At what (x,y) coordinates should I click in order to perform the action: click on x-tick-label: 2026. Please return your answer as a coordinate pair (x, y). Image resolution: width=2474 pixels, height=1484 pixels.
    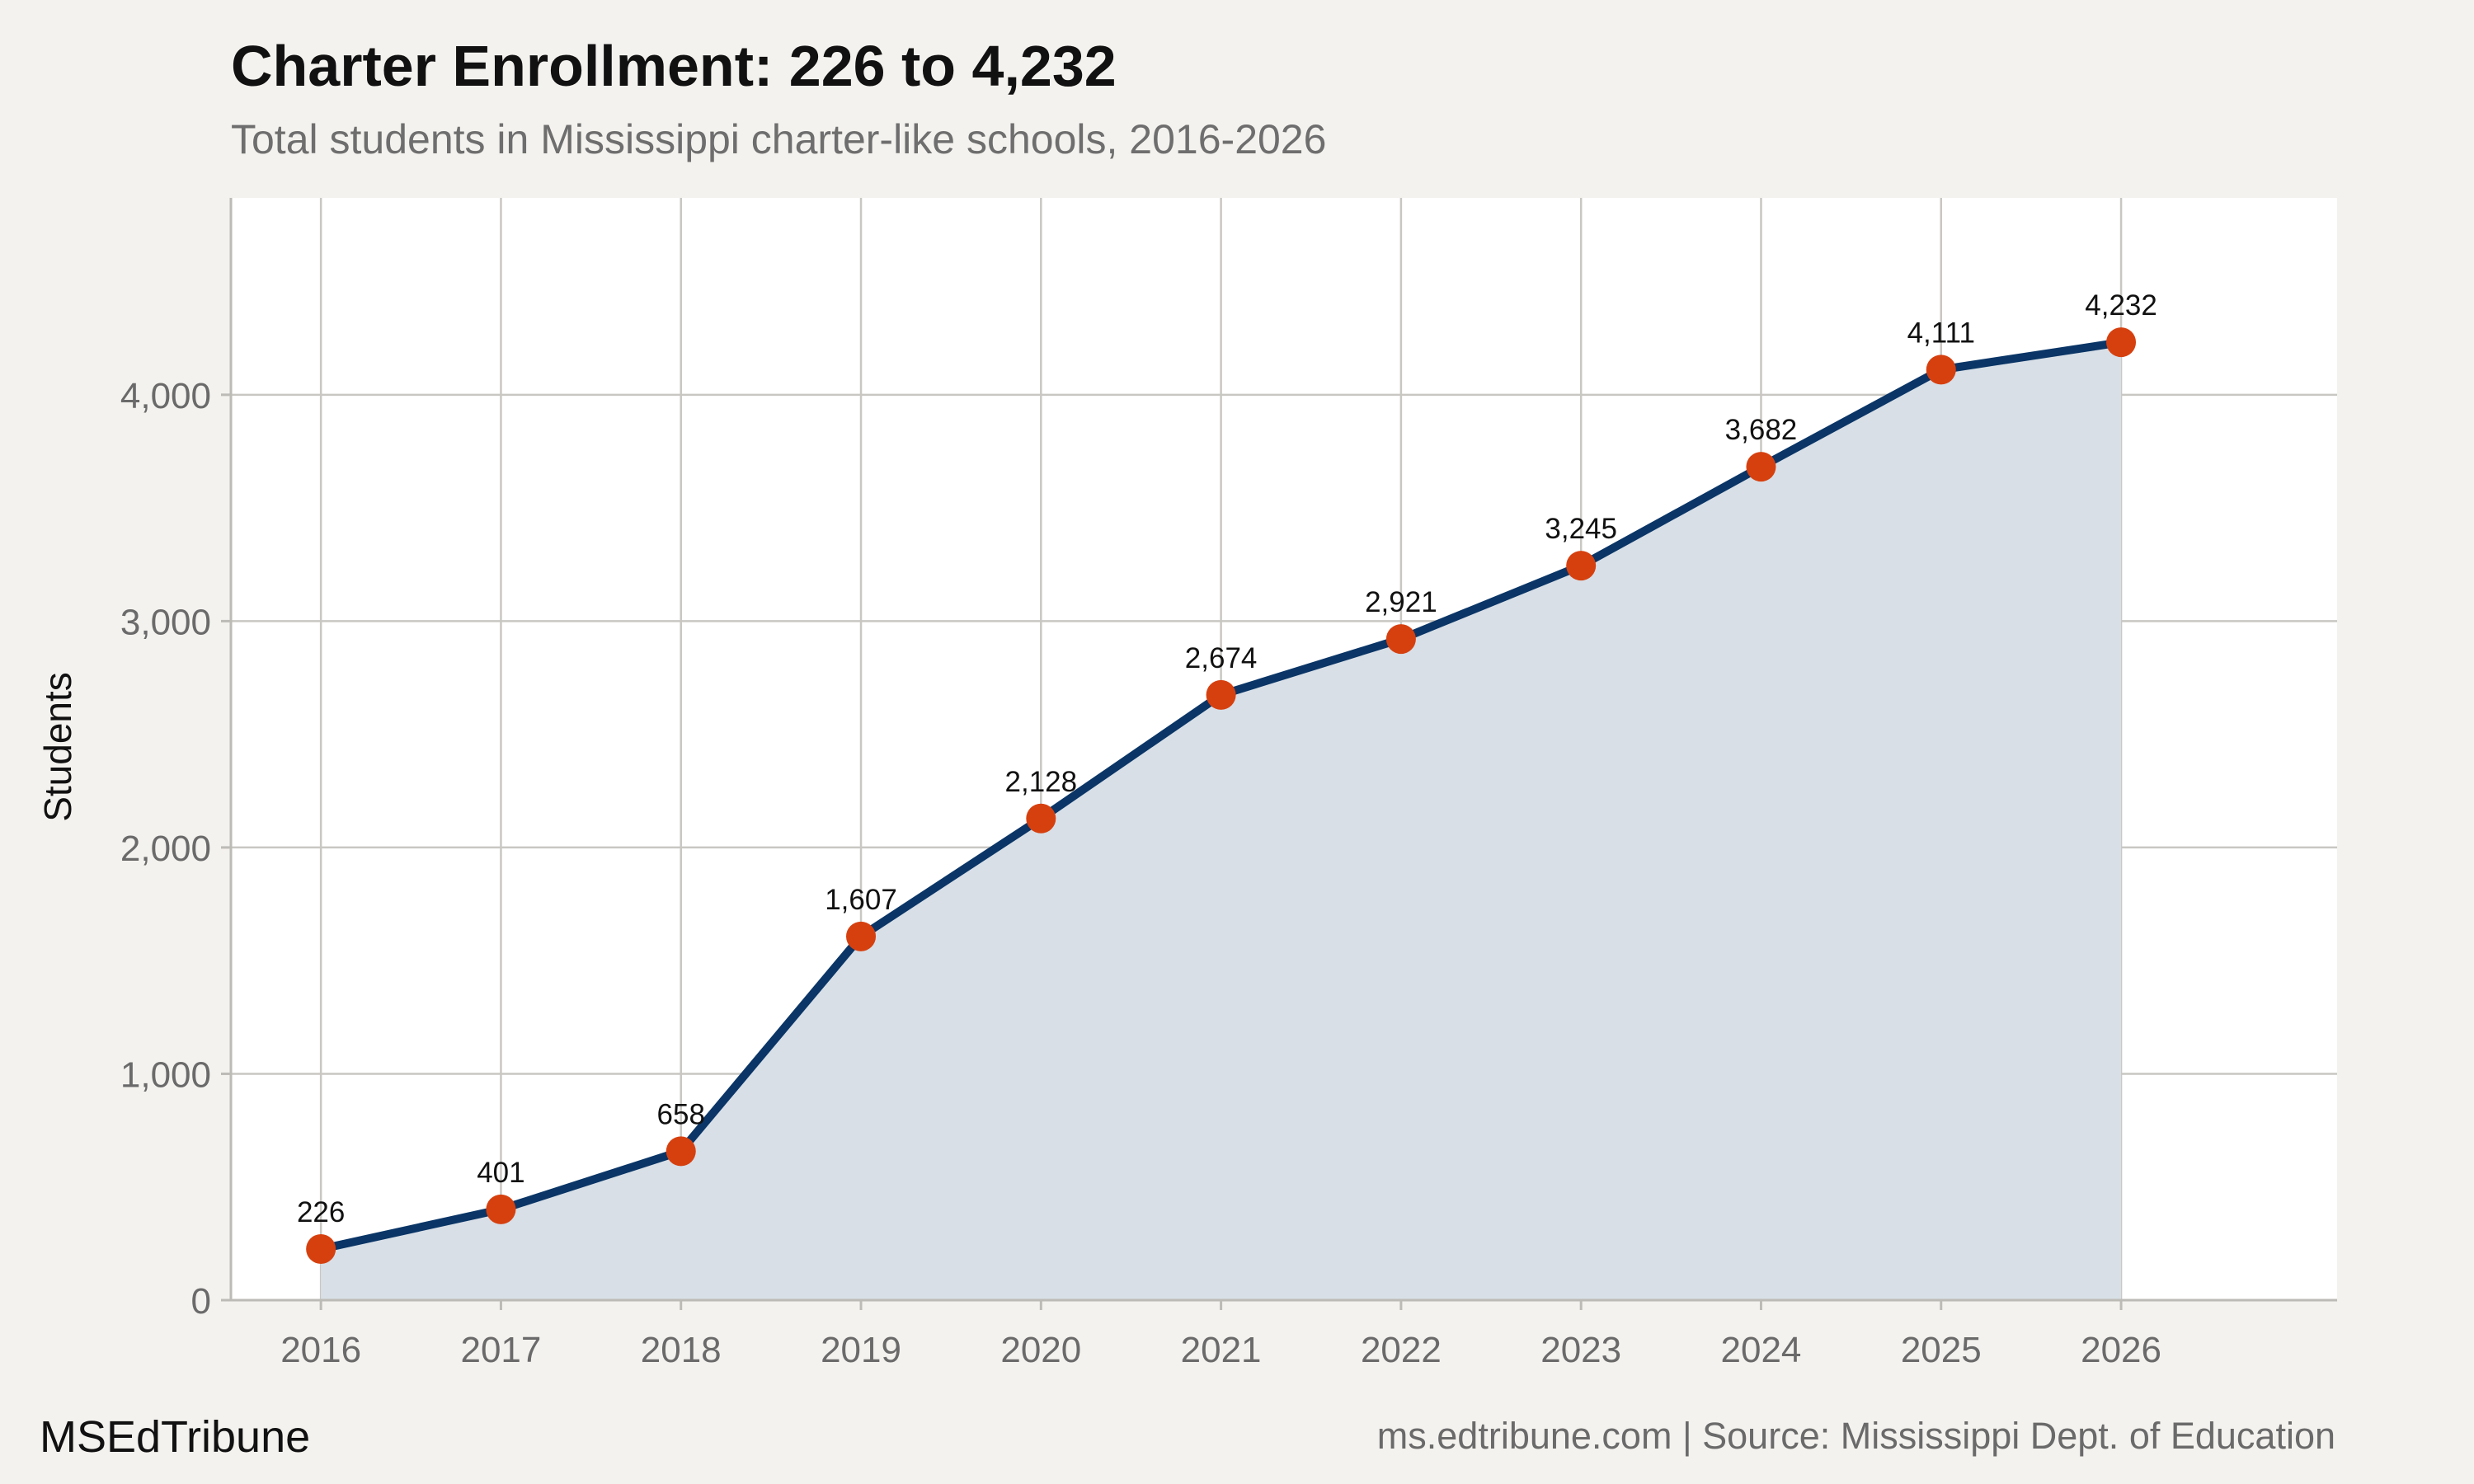
    Looking at the image, I should click on (2121, 1350).